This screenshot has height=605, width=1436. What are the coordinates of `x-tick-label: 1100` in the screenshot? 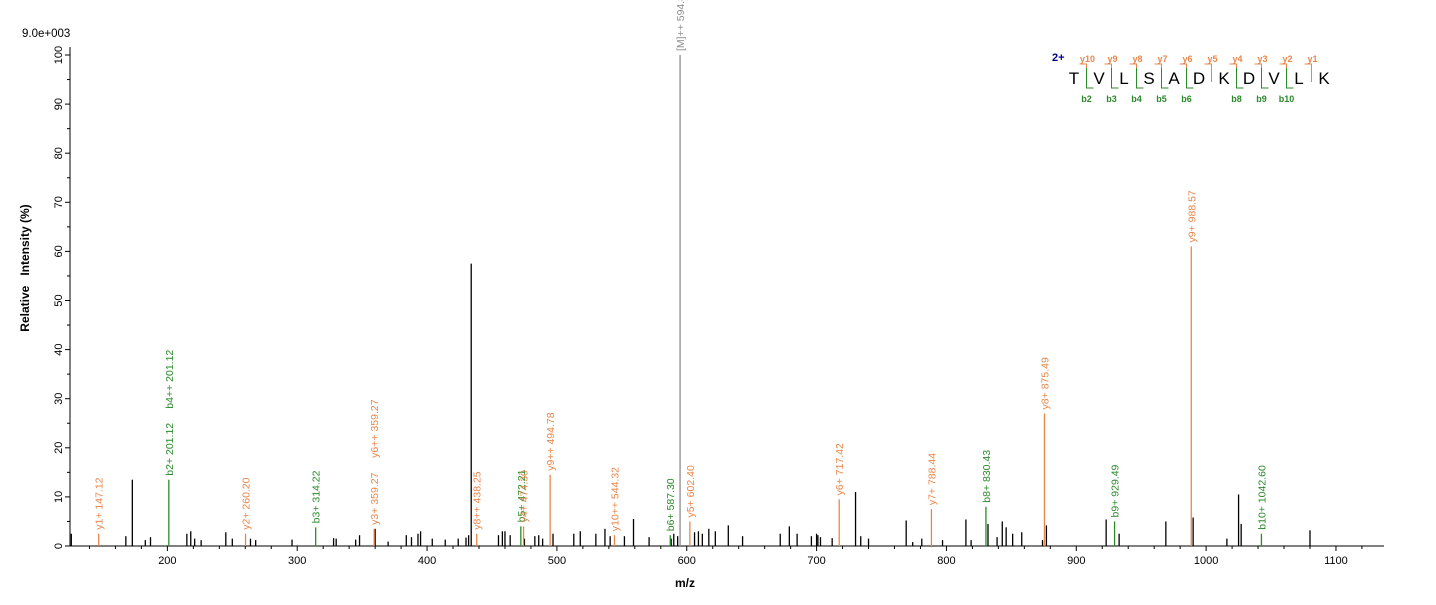 It's located at (1336, 561).